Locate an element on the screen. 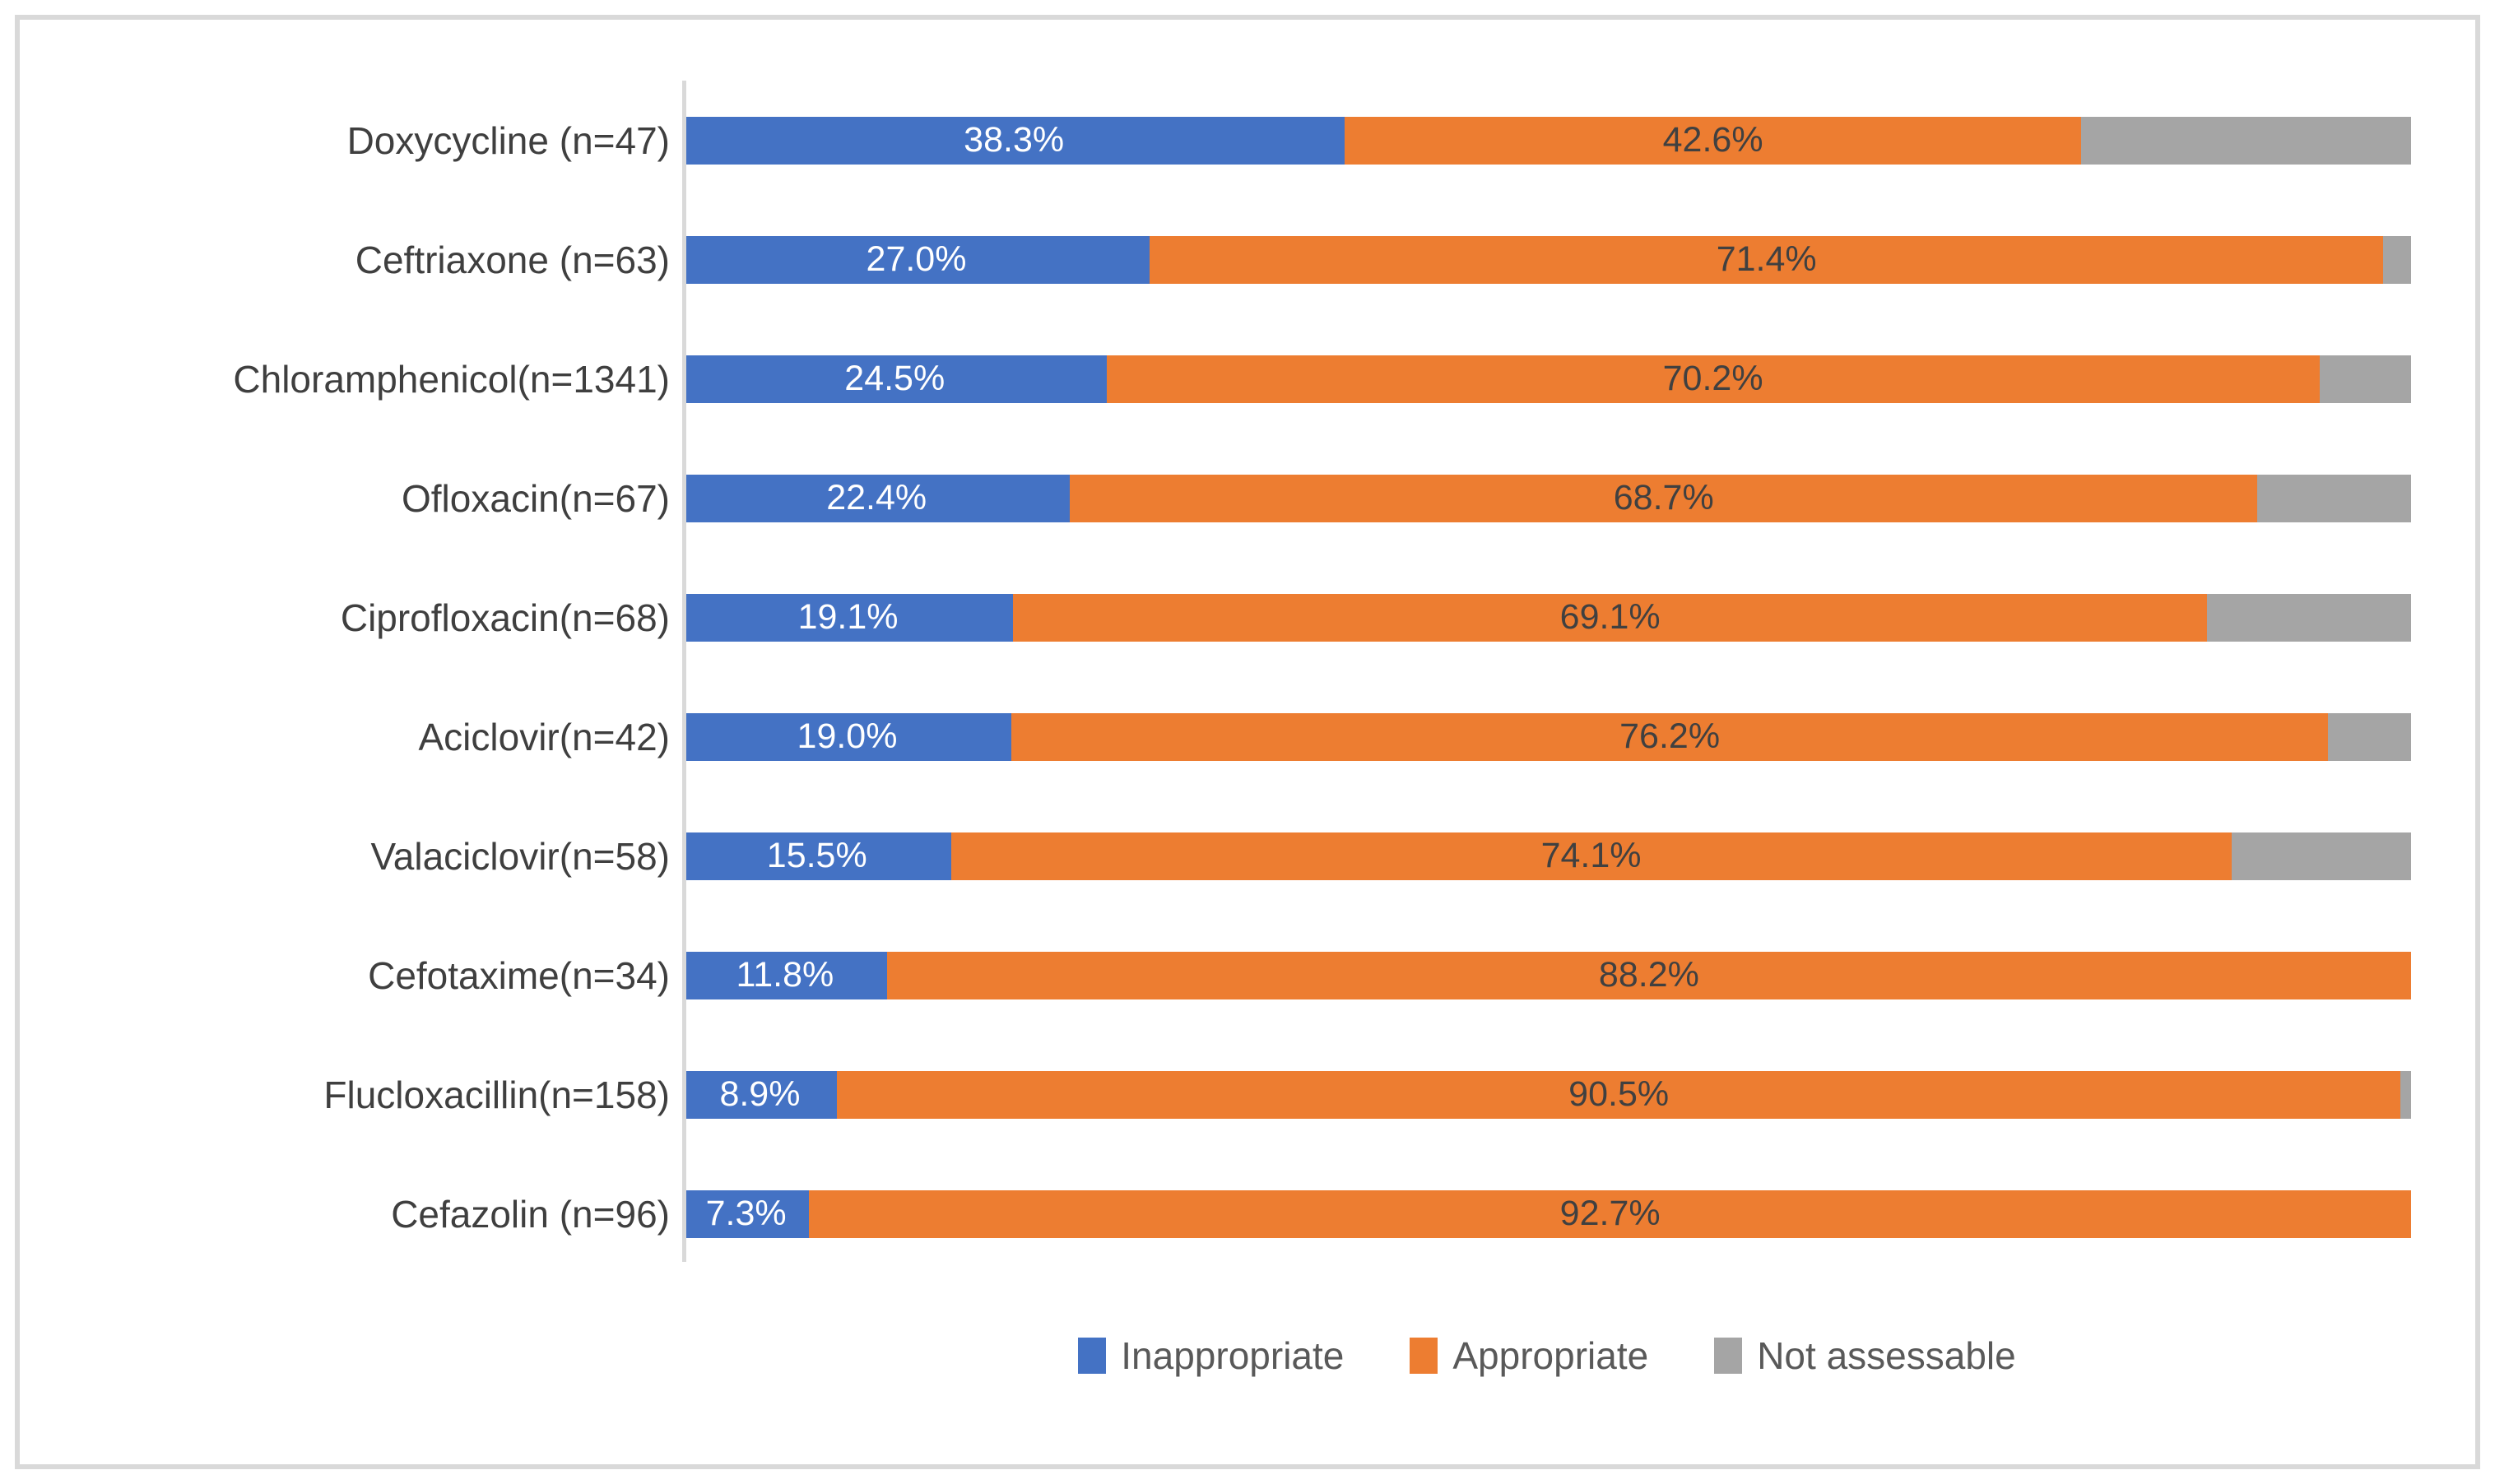 This screenshot has width=2495, height=1484. data-label: 70.2% is located at coordinates (1712, 378).